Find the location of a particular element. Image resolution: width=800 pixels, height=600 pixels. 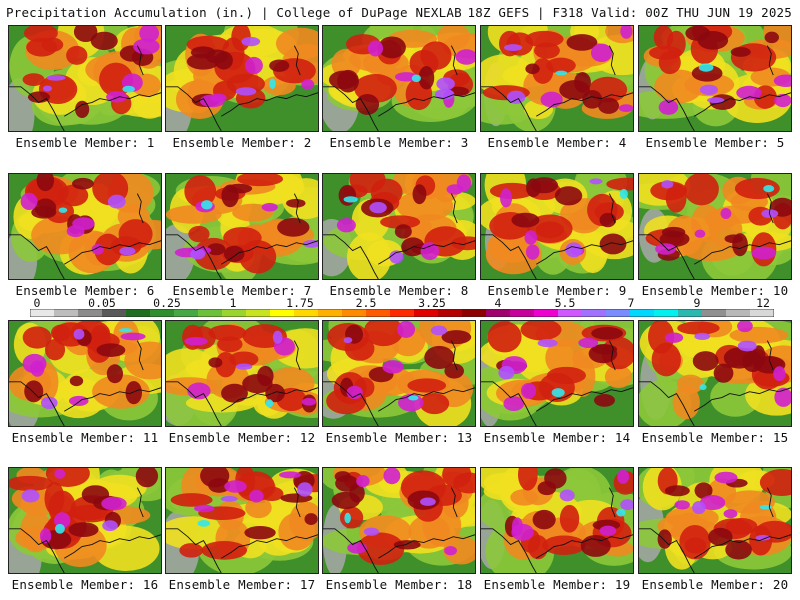

colorbar-tick-label: 12 is located at coordinates (763, 303).